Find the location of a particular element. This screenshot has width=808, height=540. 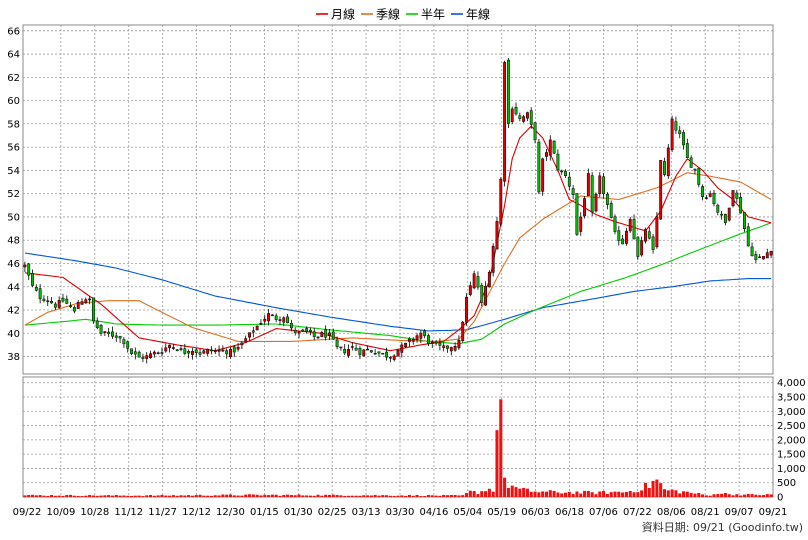

x-tick-label: 08/06 is located at coordinates (671, 512).